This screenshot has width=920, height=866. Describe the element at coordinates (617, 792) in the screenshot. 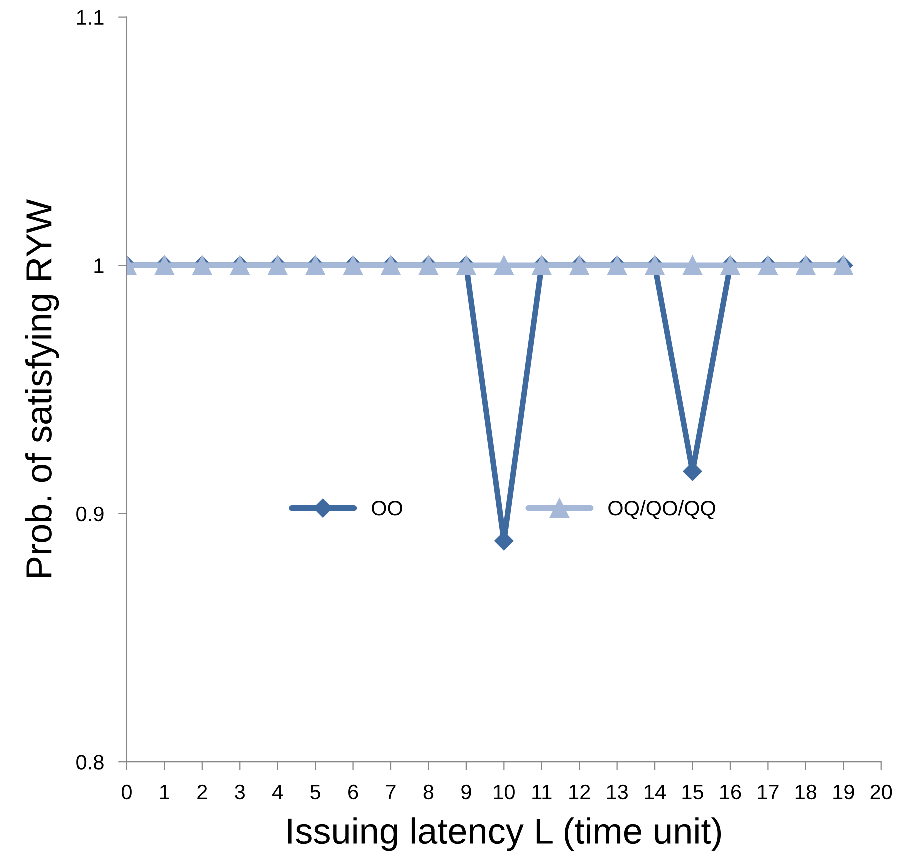

I see `x-tick-label: 13` at that location.